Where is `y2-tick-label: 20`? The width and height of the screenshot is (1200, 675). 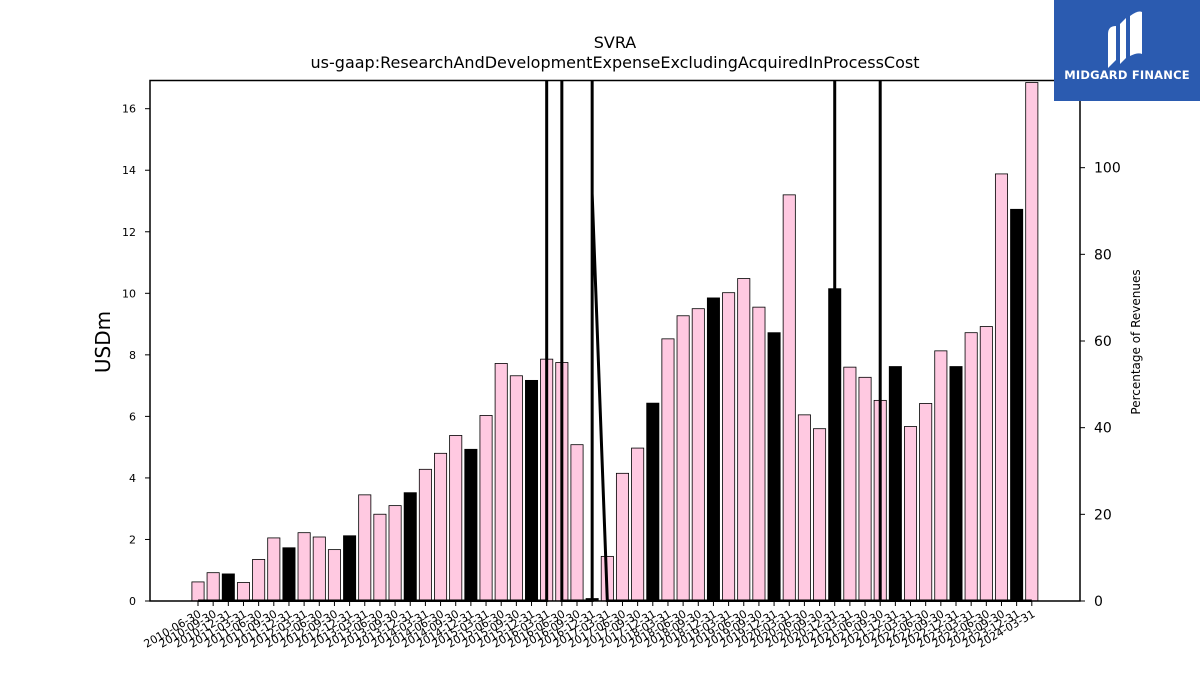
y2-tick-label: 20 is located at coordinates (1103, 515).